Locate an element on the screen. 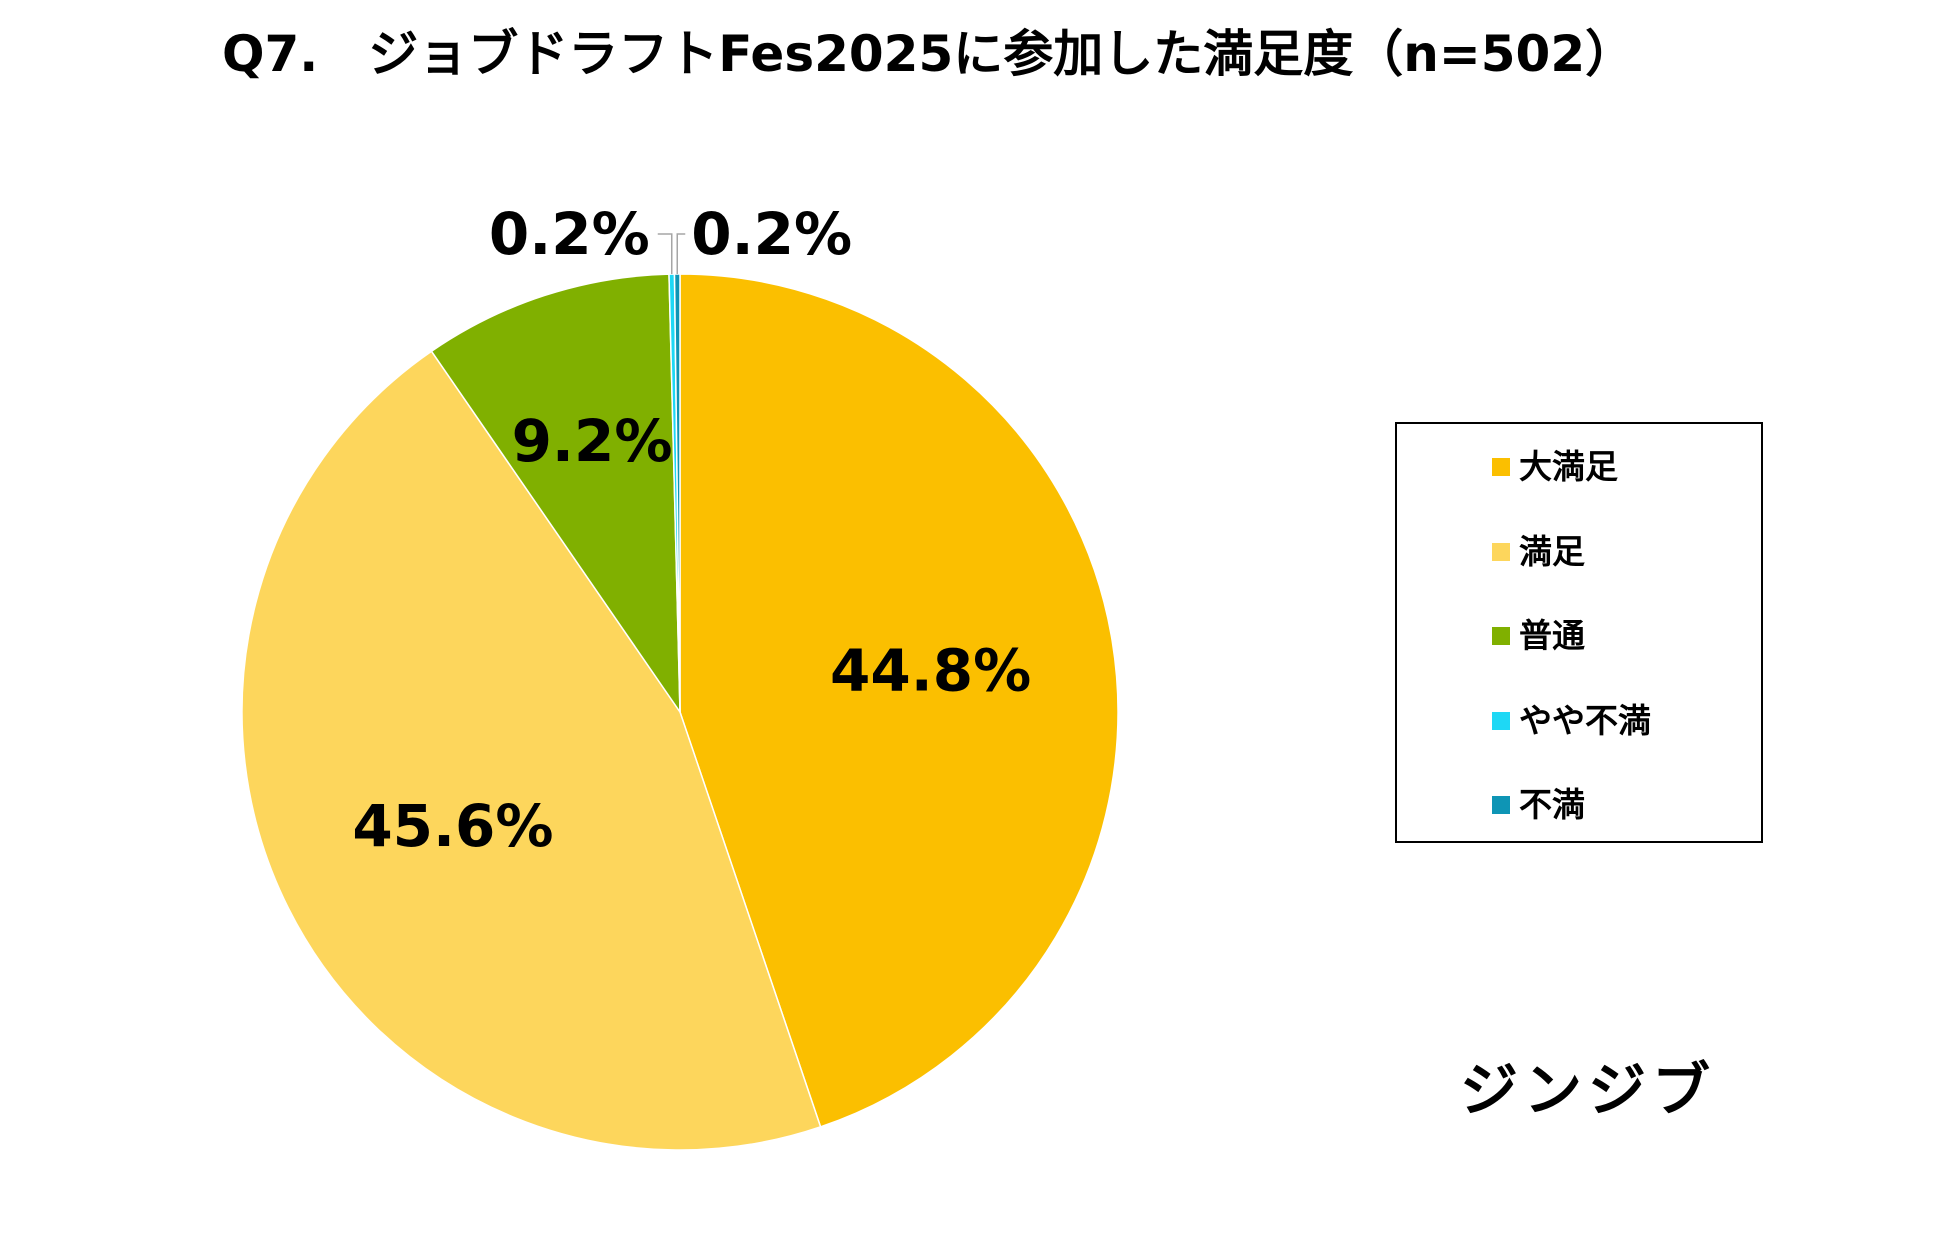  leader-line-yaya-fuman is located at coordinates (665, 254).